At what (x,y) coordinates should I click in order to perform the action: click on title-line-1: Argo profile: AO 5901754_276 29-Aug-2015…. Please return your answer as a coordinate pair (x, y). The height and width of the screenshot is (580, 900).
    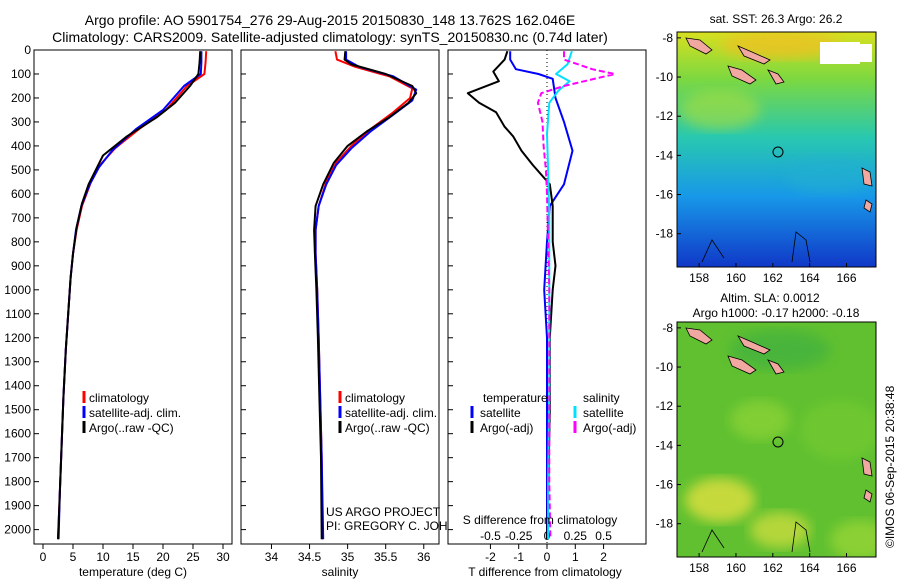
    Looking at the image, I should click on (330, 20).